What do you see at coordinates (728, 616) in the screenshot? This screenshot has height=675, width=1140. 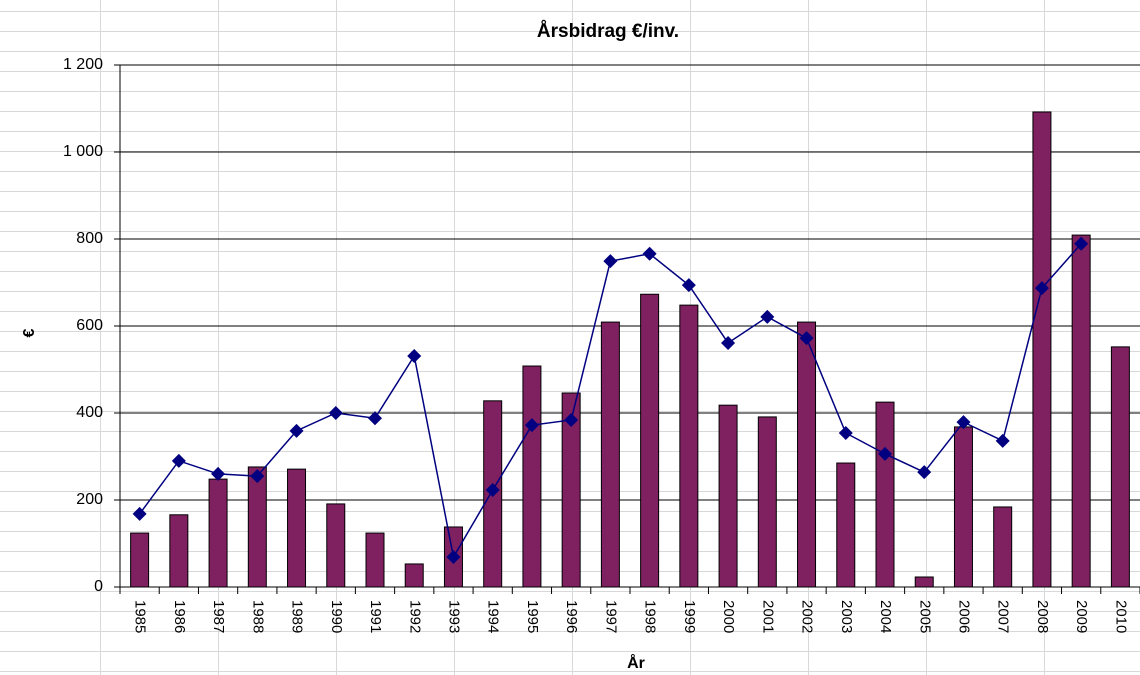 I see `x-tick-label: 2000` at bounding box center [728, 616].